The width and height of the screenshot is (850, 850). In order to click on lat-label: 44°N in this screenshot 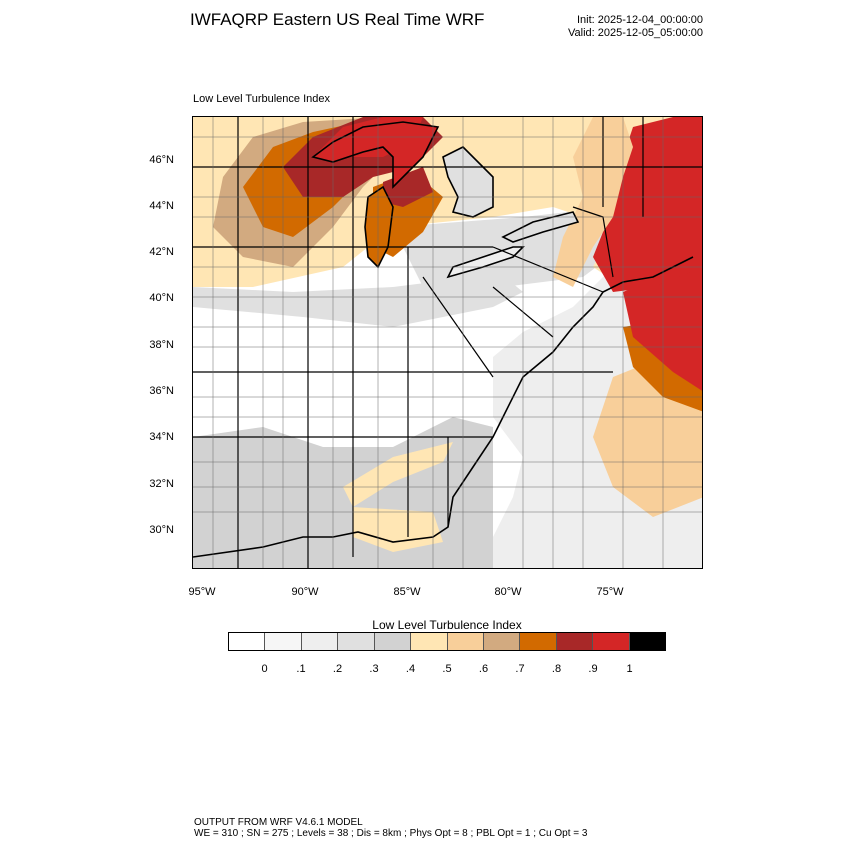, I will do `click(161, 206)`.